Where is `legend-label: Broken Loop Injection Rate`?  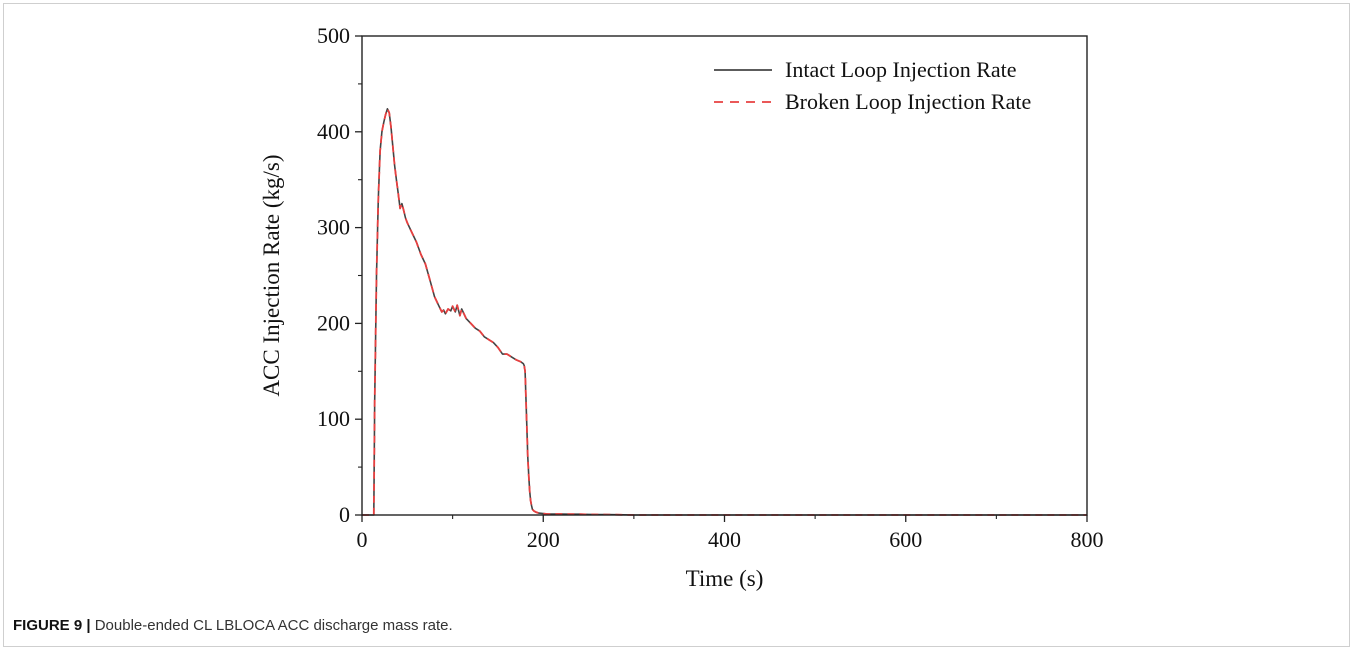
legend-label: Broken Loop Injection Rate is located at coordinates (908, 101).